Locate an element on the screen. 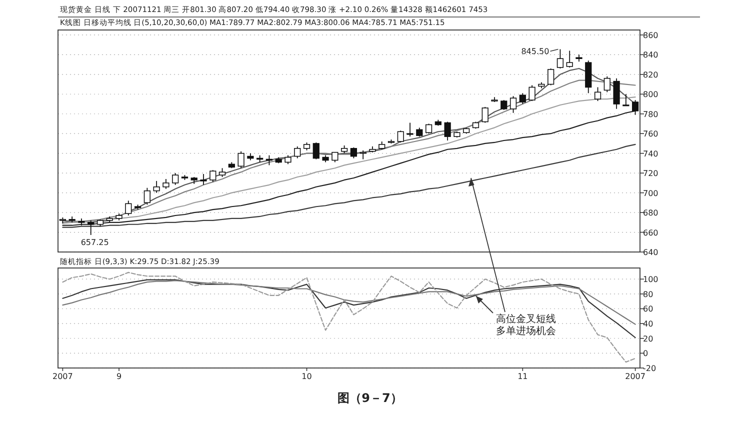 The image size is (740, 421). annotation: 多单进场机会 is located at coordinates (526, 331).